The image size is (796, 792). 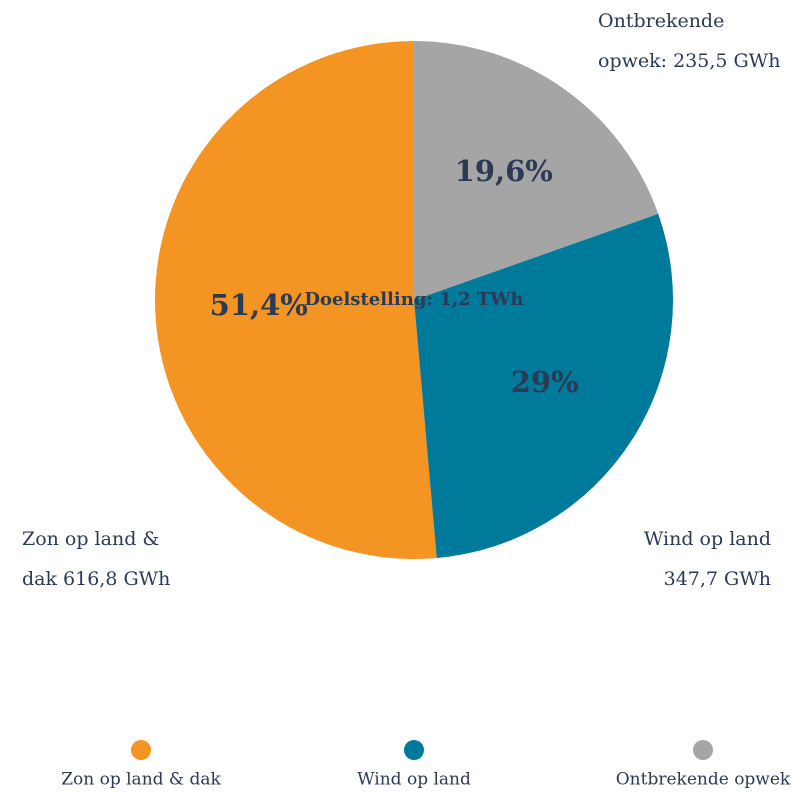 I want to click on annotation: Doelstelling: 1,2 TWh, so click(x=413, y=299).